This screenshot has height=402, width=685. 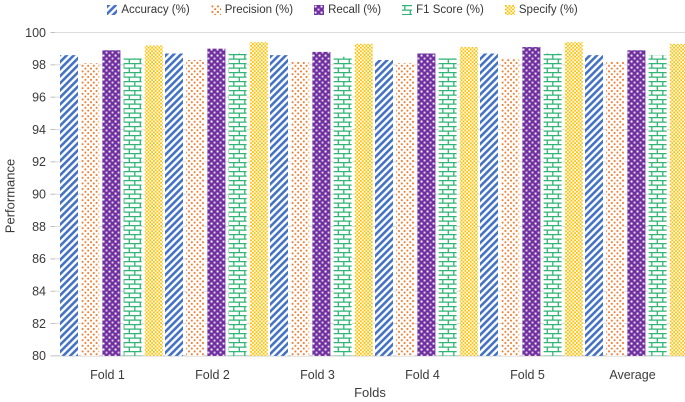 What do you see at coordinates (39, 97) in the screenshot?
I see `y-tick-label: 96` at bounding box center [39, 97].